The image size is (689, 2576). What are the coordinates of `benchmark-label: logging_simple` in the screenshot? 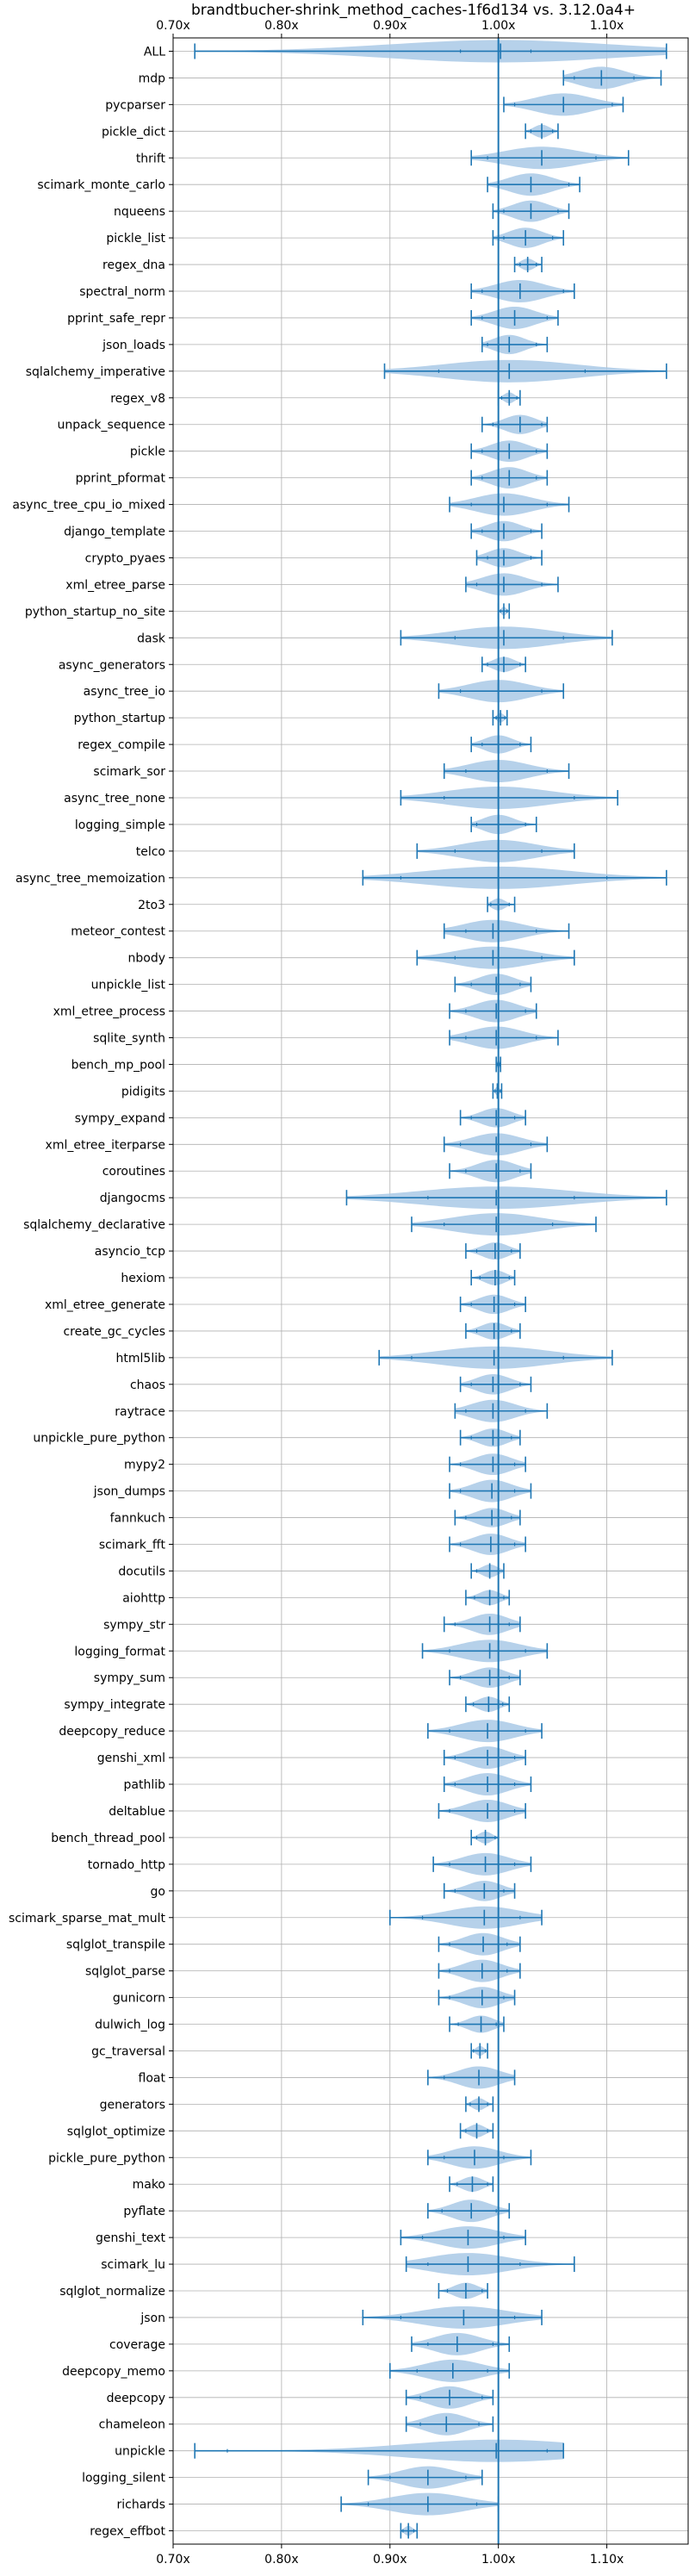 It's located at (120, 825).